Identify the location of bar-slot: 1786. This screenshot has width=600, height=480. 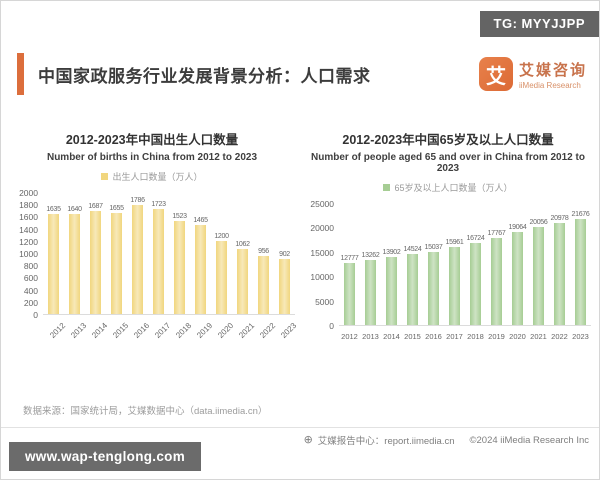
(137, 253).